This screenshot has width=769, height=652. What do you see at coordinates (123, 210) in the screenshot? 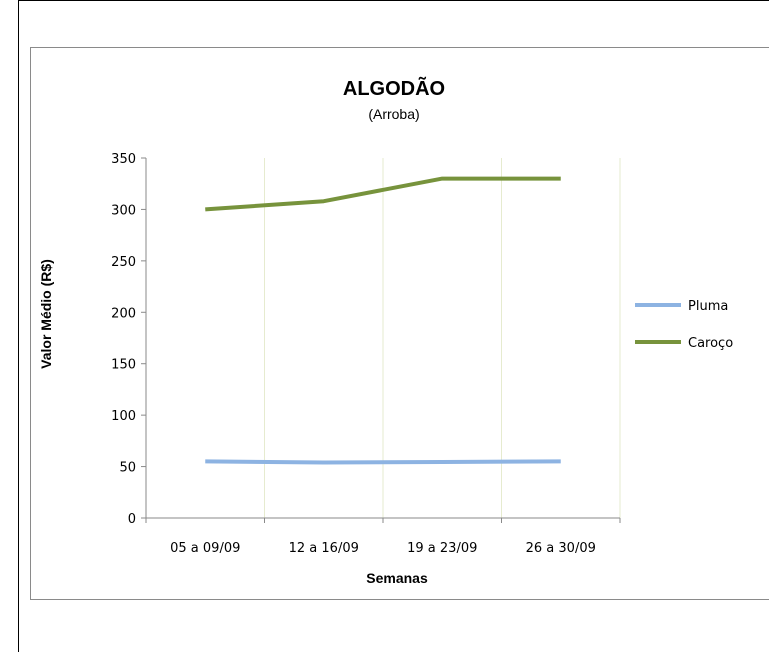
I see `y-tick-label: 300` at bounding box center [123, 210].